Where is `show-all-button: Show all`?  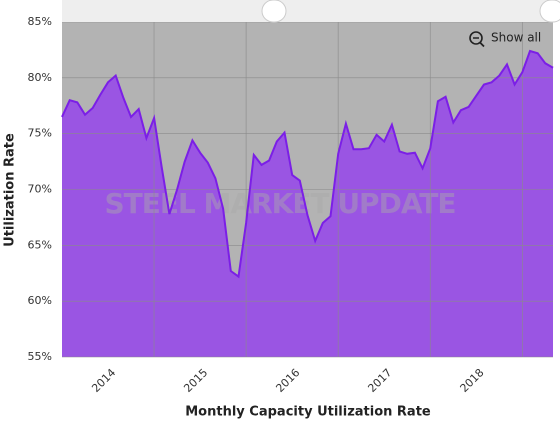
show-all-button: Show all is located at coordinates (505, 39).